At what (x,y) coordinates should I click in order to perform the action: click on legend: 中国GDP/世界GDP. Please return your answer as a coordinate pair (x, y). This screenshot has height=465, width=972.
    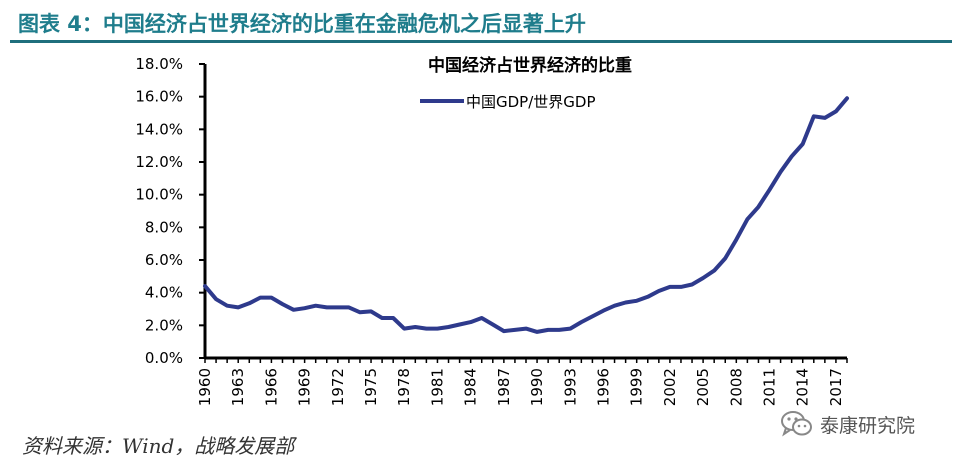
    Looking at the image, I should click on (508, 102).